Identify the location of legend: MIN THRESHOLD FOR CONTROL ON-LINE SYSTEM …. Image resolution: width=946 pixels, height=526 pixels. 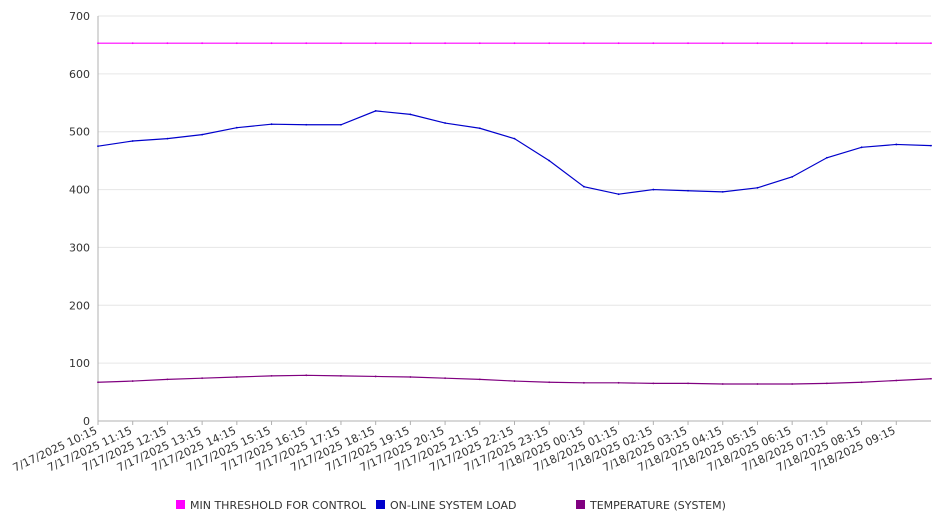
(451, 505).